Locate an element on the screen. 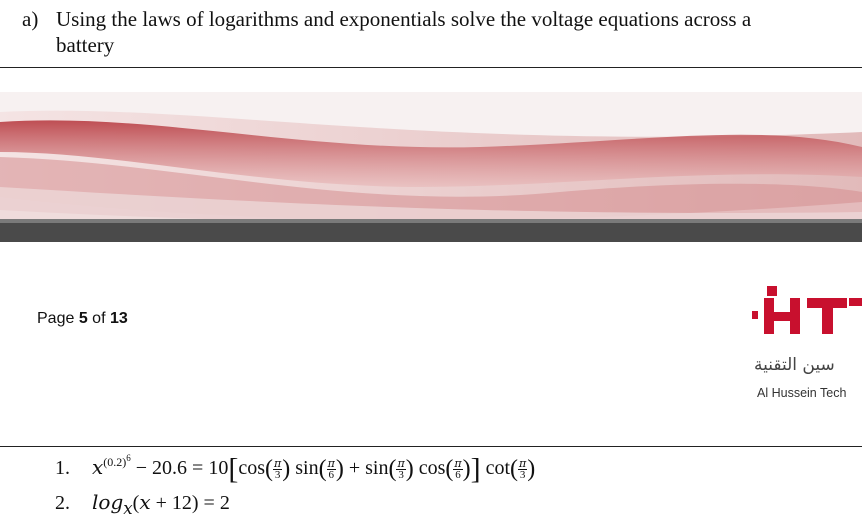 This screenshot has height=519, width=862. page-number: Page 5 of 13 is located at coordinates (82, 318).